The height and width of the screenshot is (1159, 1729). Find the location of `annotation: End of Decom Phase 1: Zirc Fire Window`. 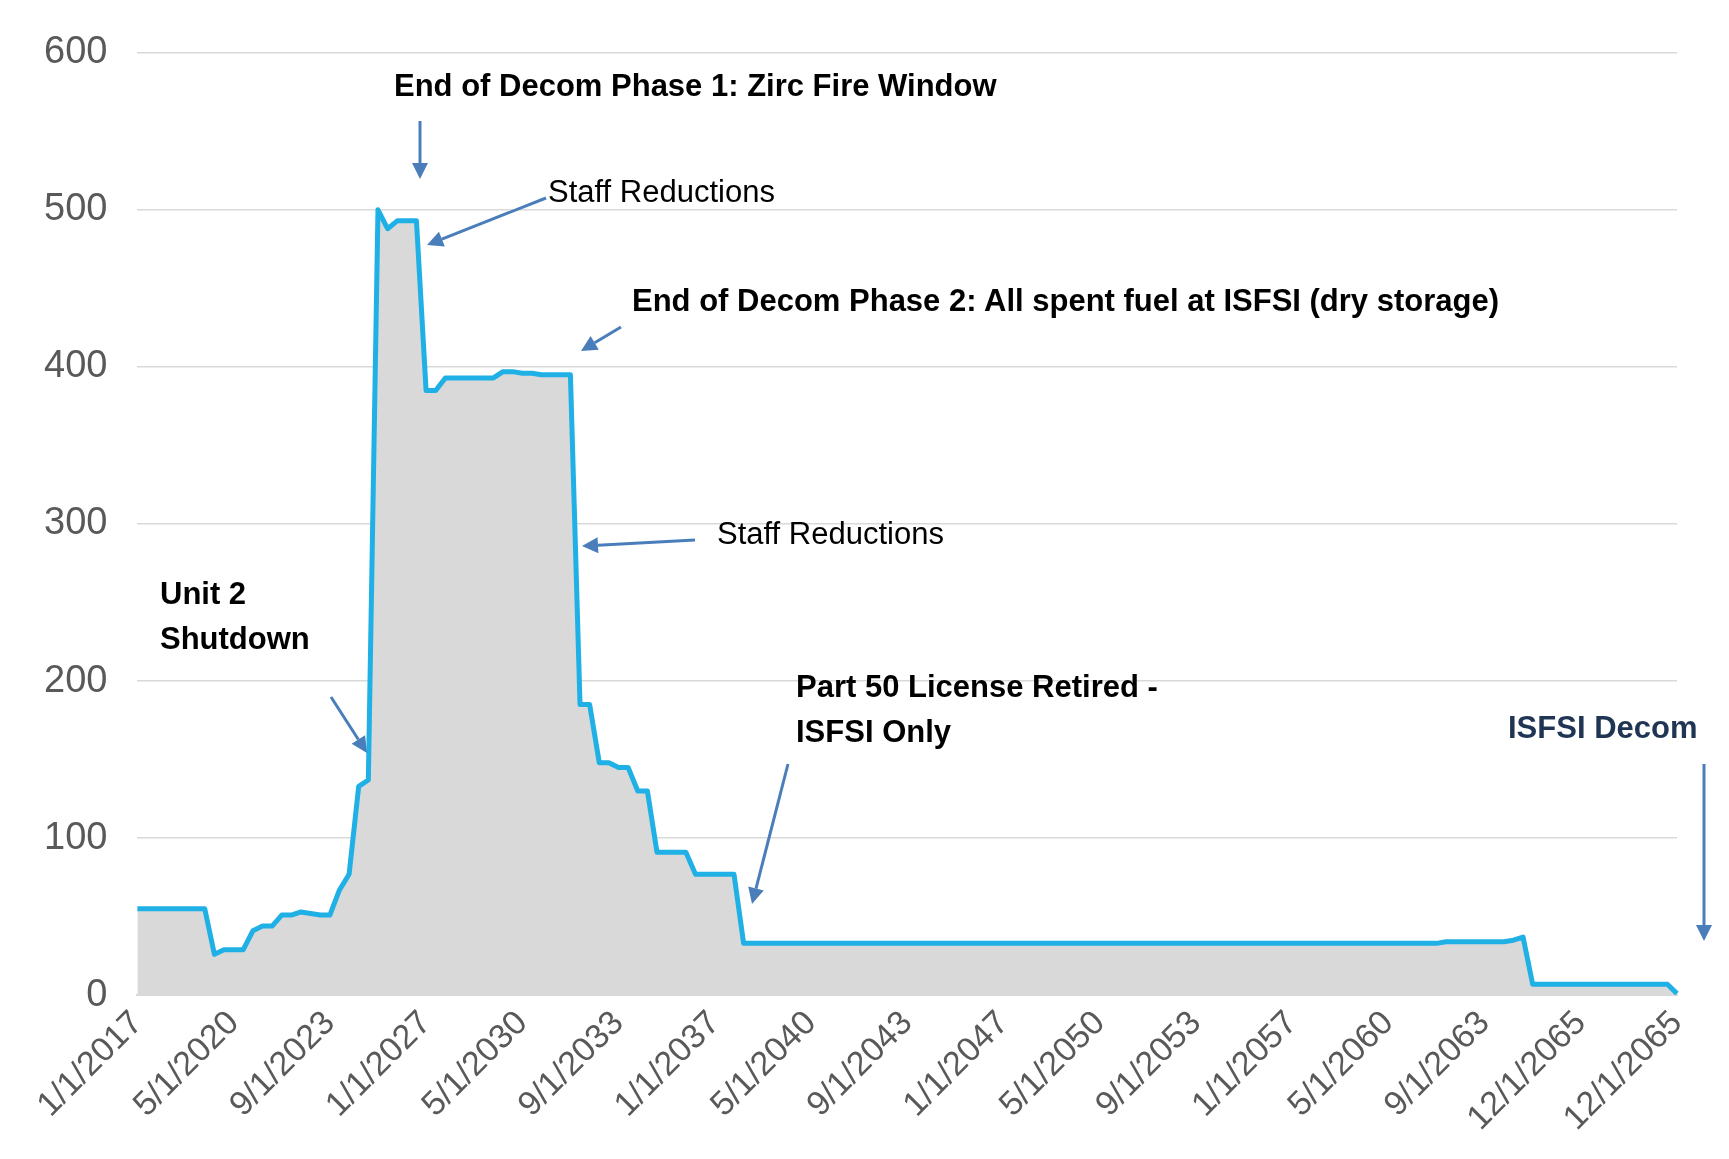

annotation: End of Decom Phase 1: Zirc Fire Window is located at coordinates (695, 86).